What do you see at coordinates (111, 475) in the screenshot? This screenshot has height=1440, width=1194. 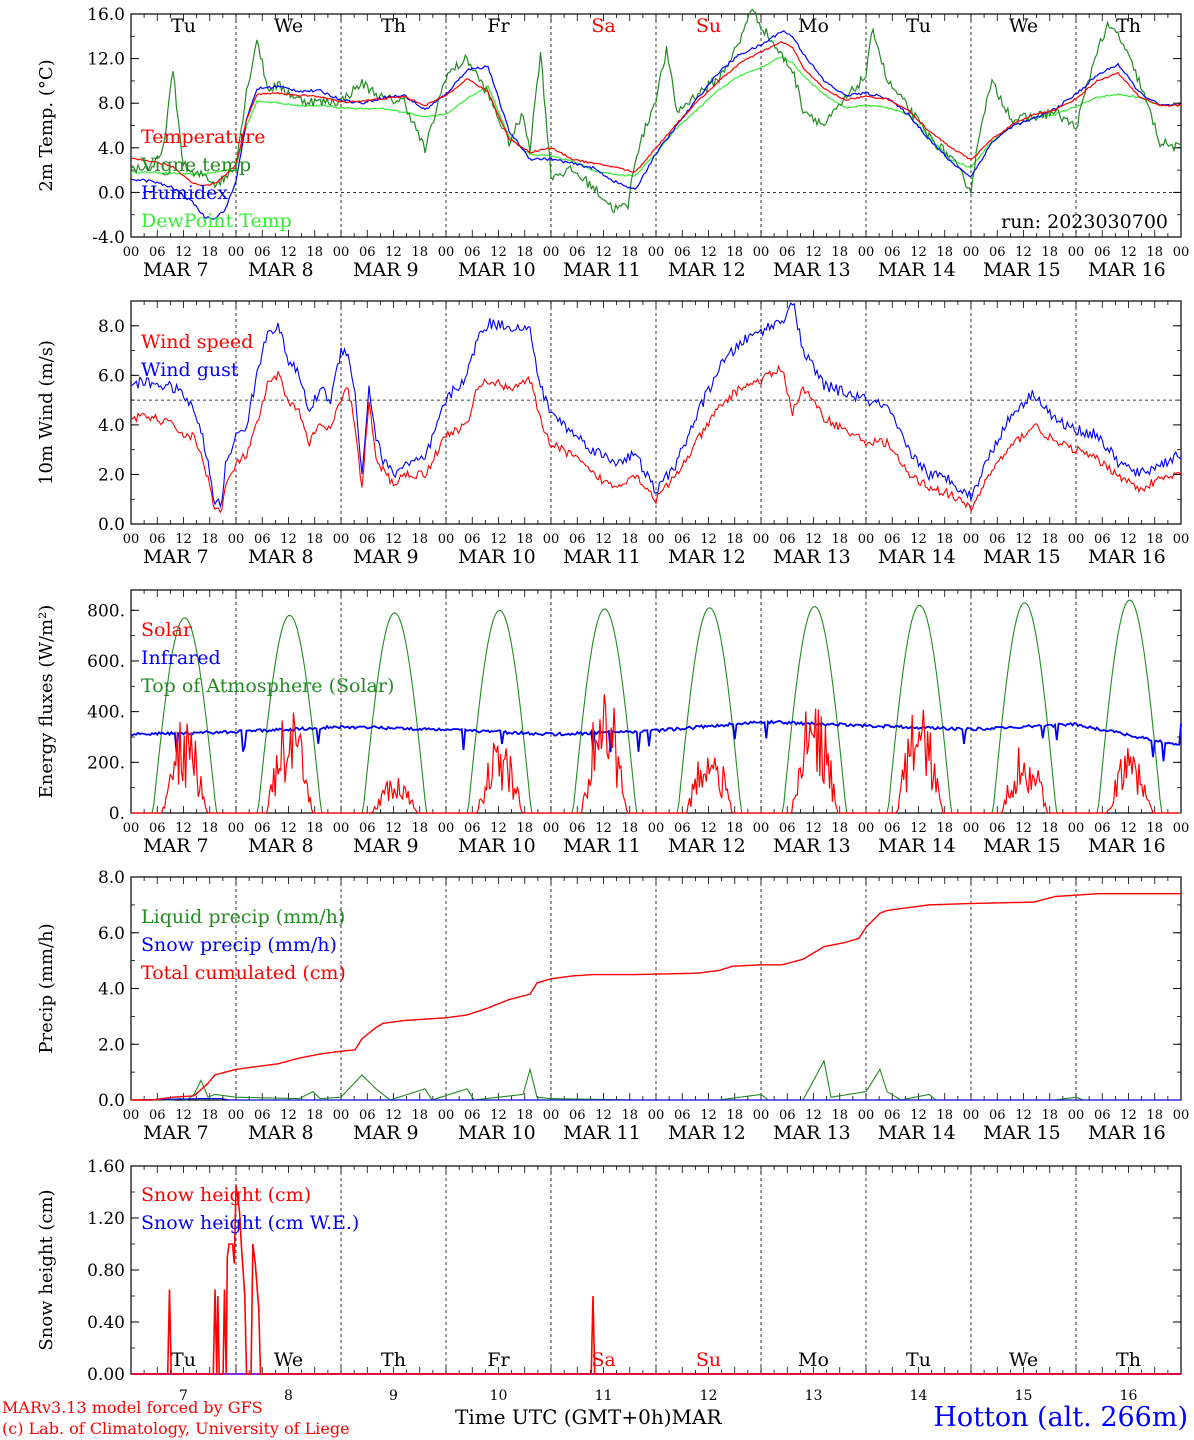 I see `y-tick-label: 2.0` at bounding box center [111, 475].